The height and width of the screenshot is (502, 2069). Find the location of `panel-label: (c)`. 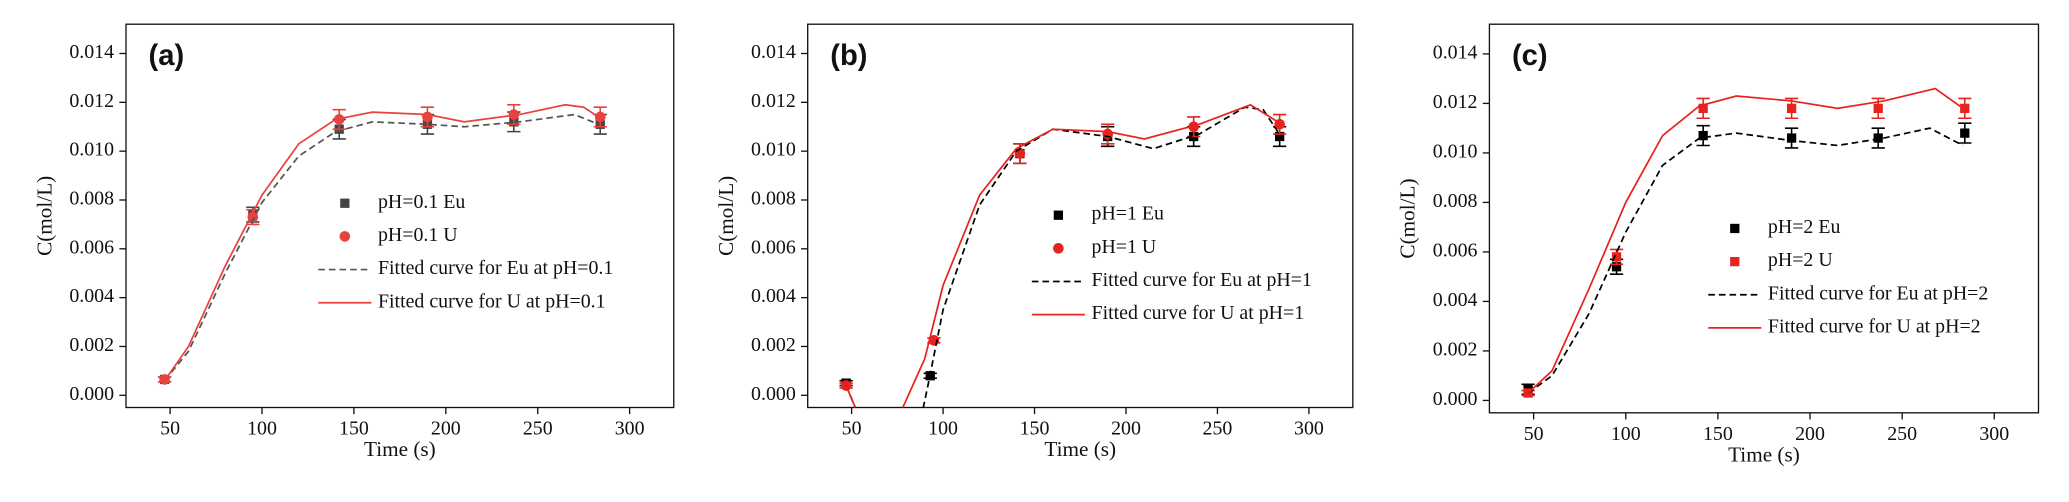

panel-label: (c) is located at coordinates (1530, 56).